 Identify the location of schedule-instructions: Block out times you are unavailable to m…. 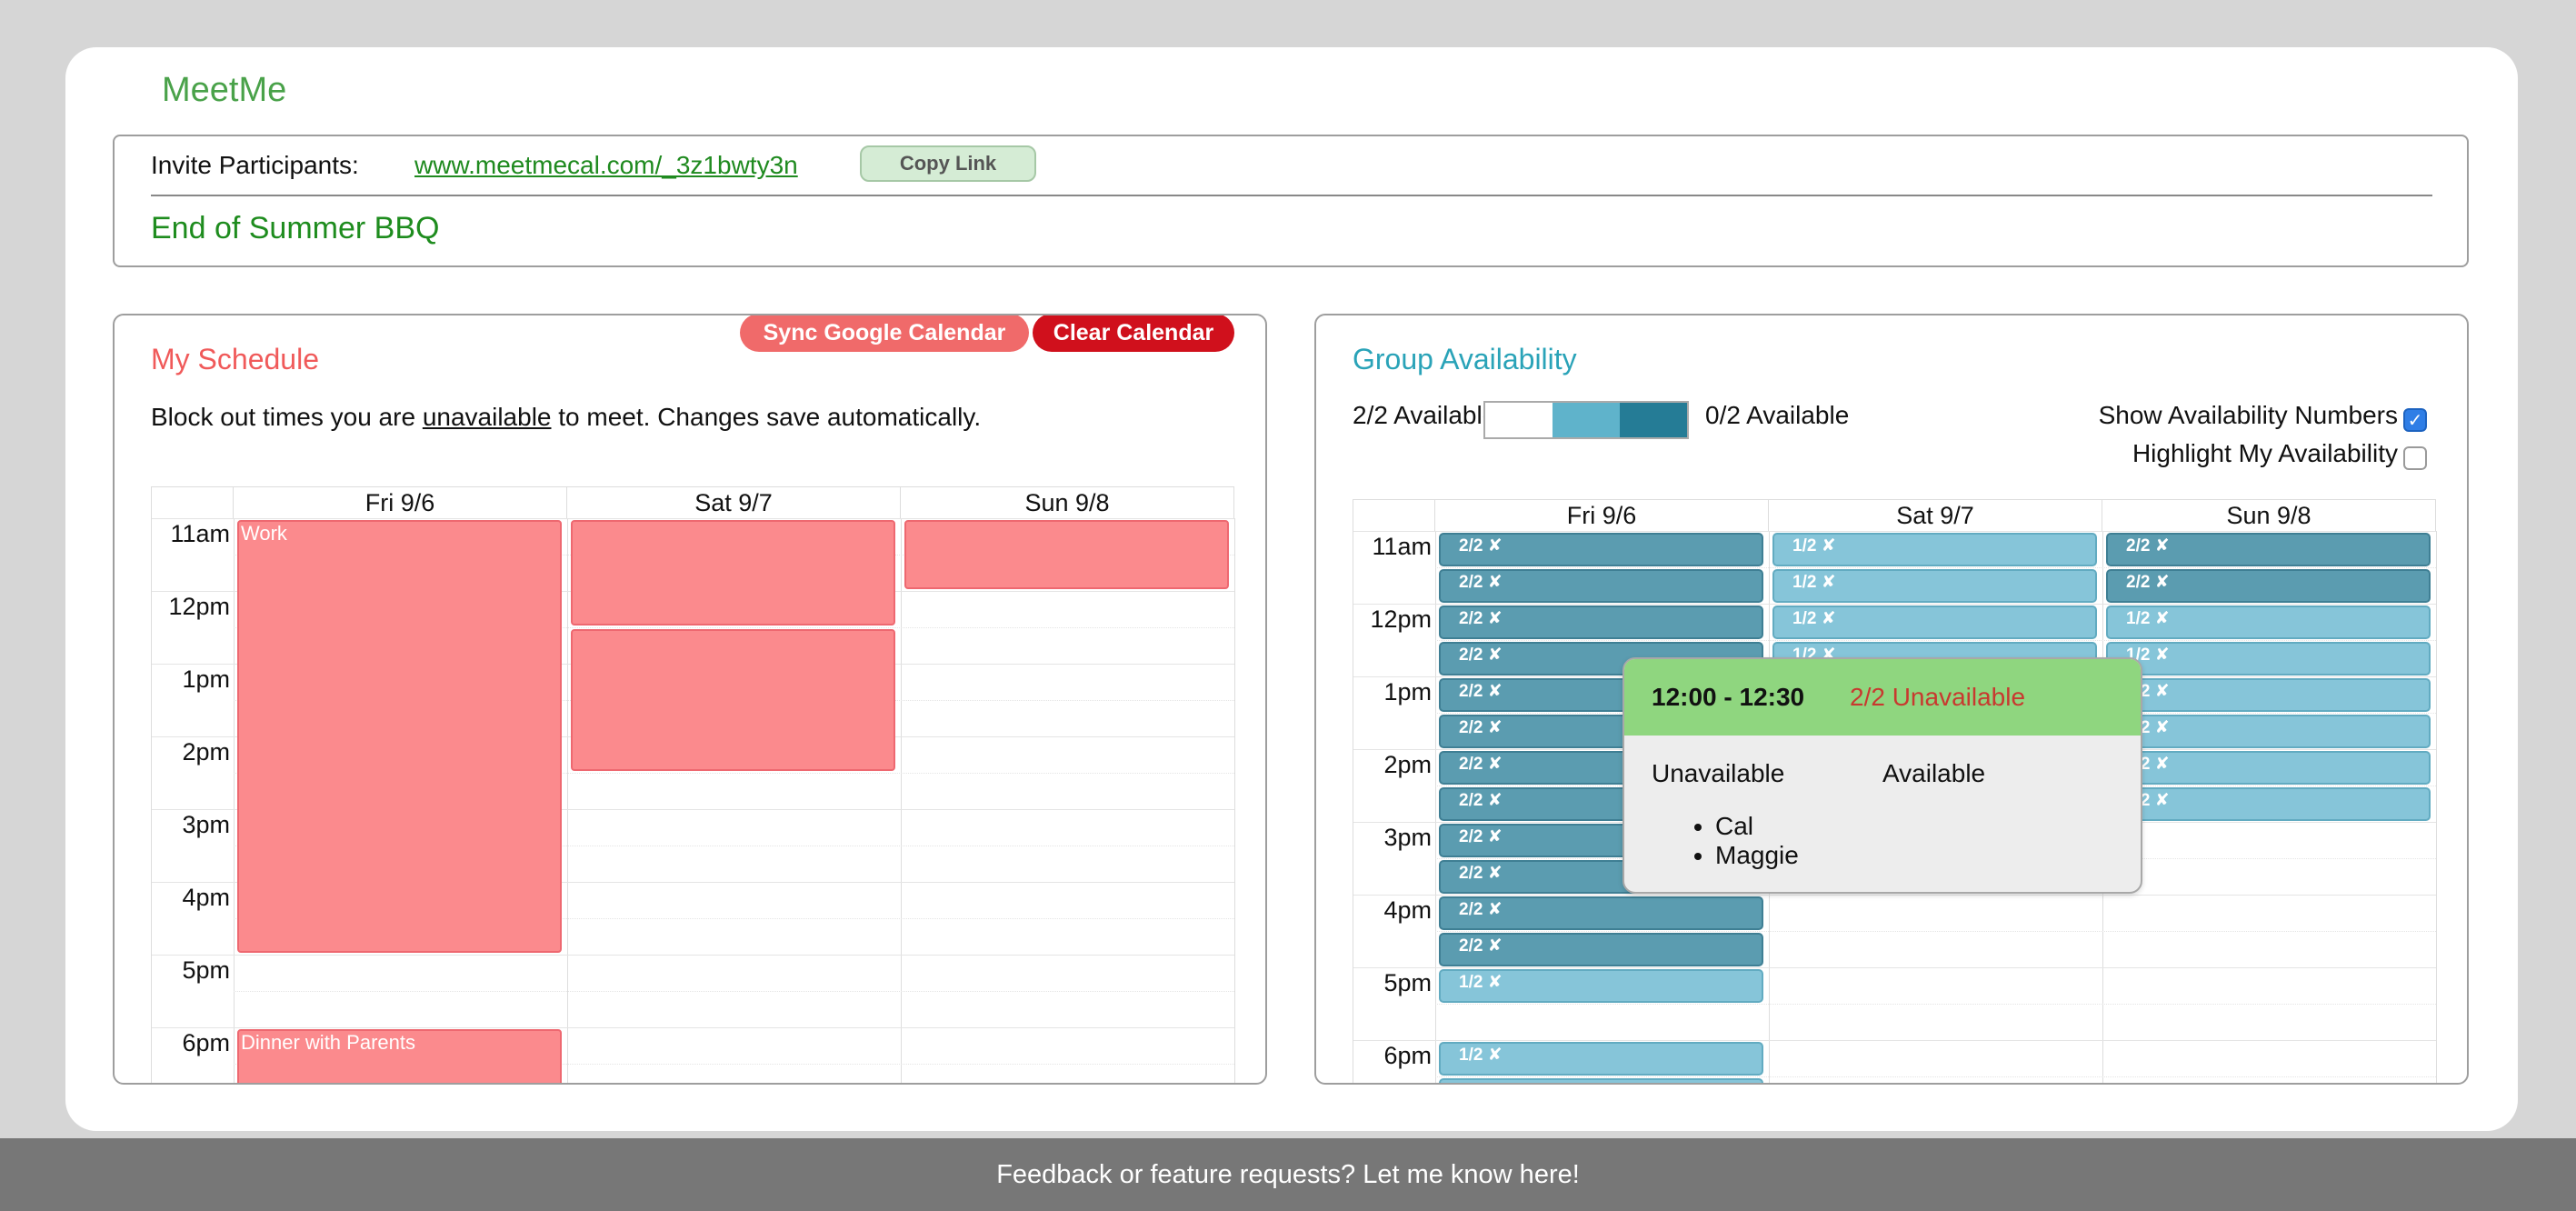
(566, 417).